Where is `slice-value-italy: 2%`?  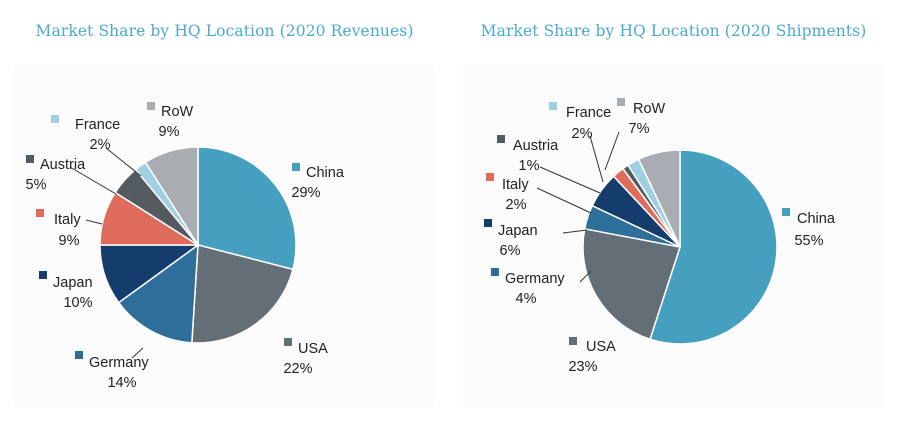 slice-value-italy: 2% is located at coordinates (516, 205).